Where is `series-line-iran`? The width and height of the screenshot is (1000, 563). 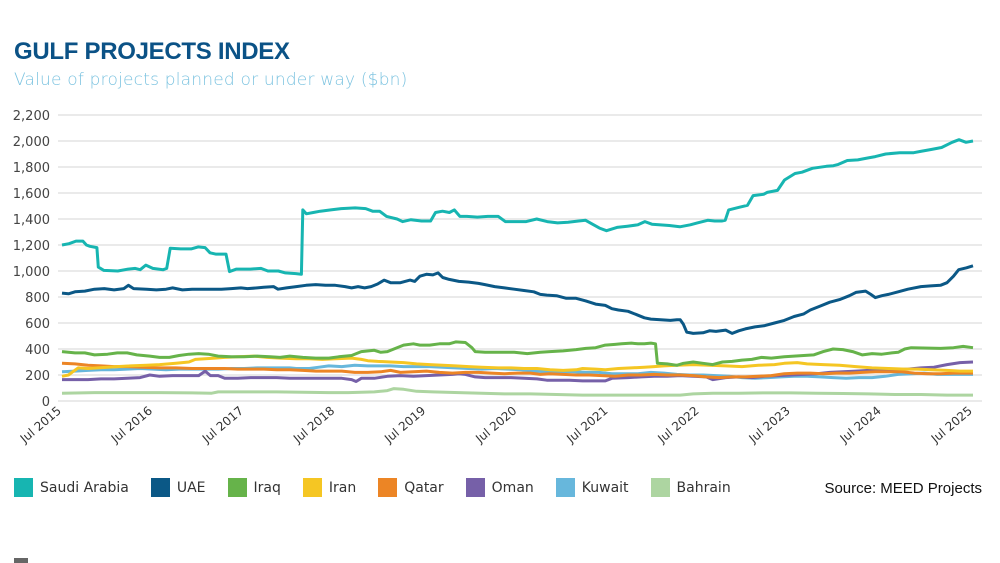 series-line-iran is located at coordinates (517, 366).